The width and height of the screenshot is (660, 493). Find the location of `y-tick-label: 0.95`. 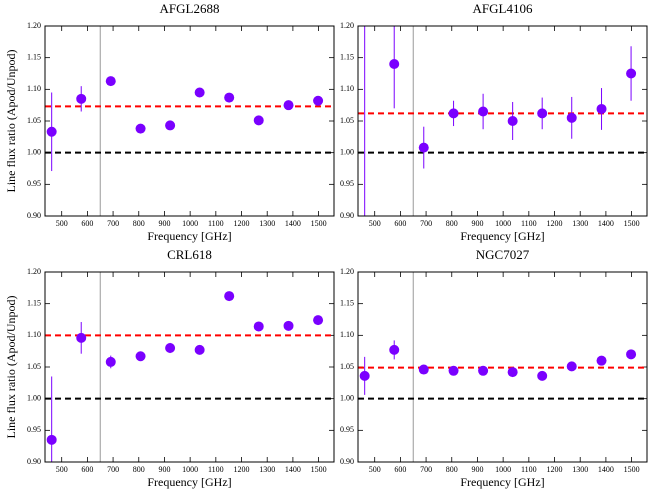

y-tick-label: 0.95 is located at coordinates (347, 183).